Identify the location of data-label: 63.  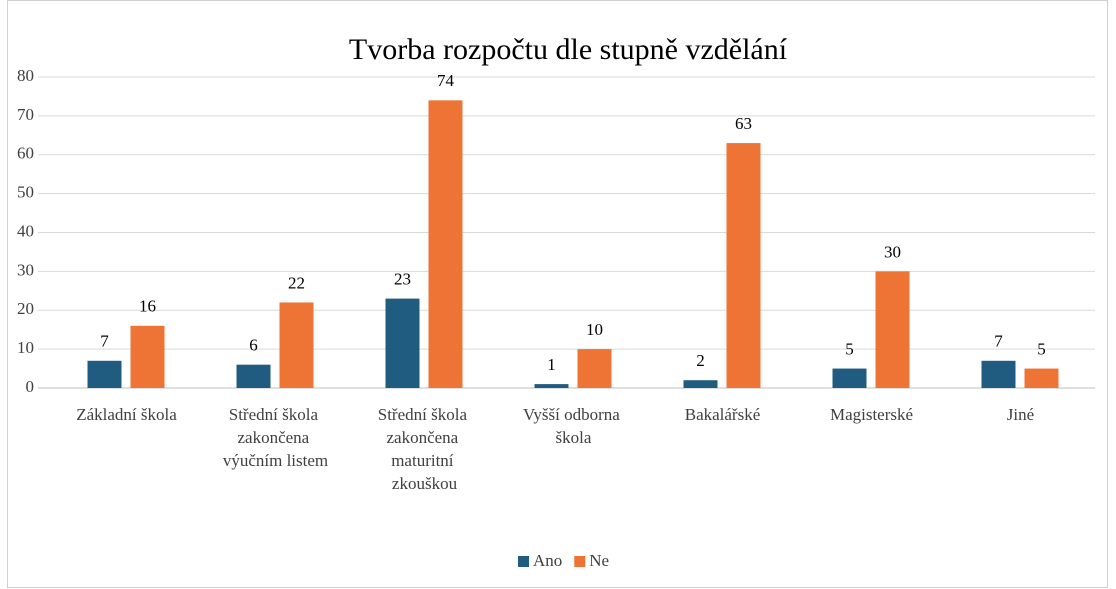
(743, 123).